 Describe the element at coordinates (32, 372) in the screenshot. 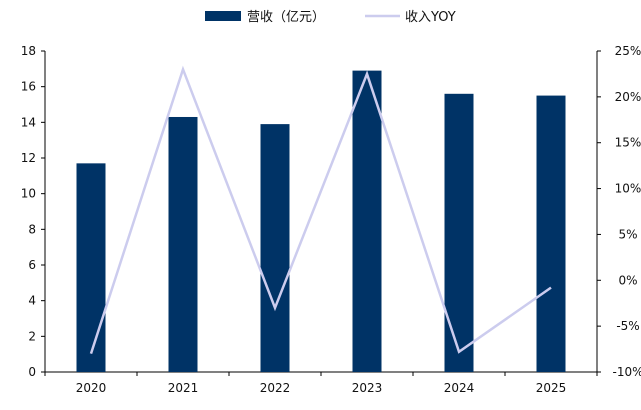

I see `y-tick-label: 0` at that location.